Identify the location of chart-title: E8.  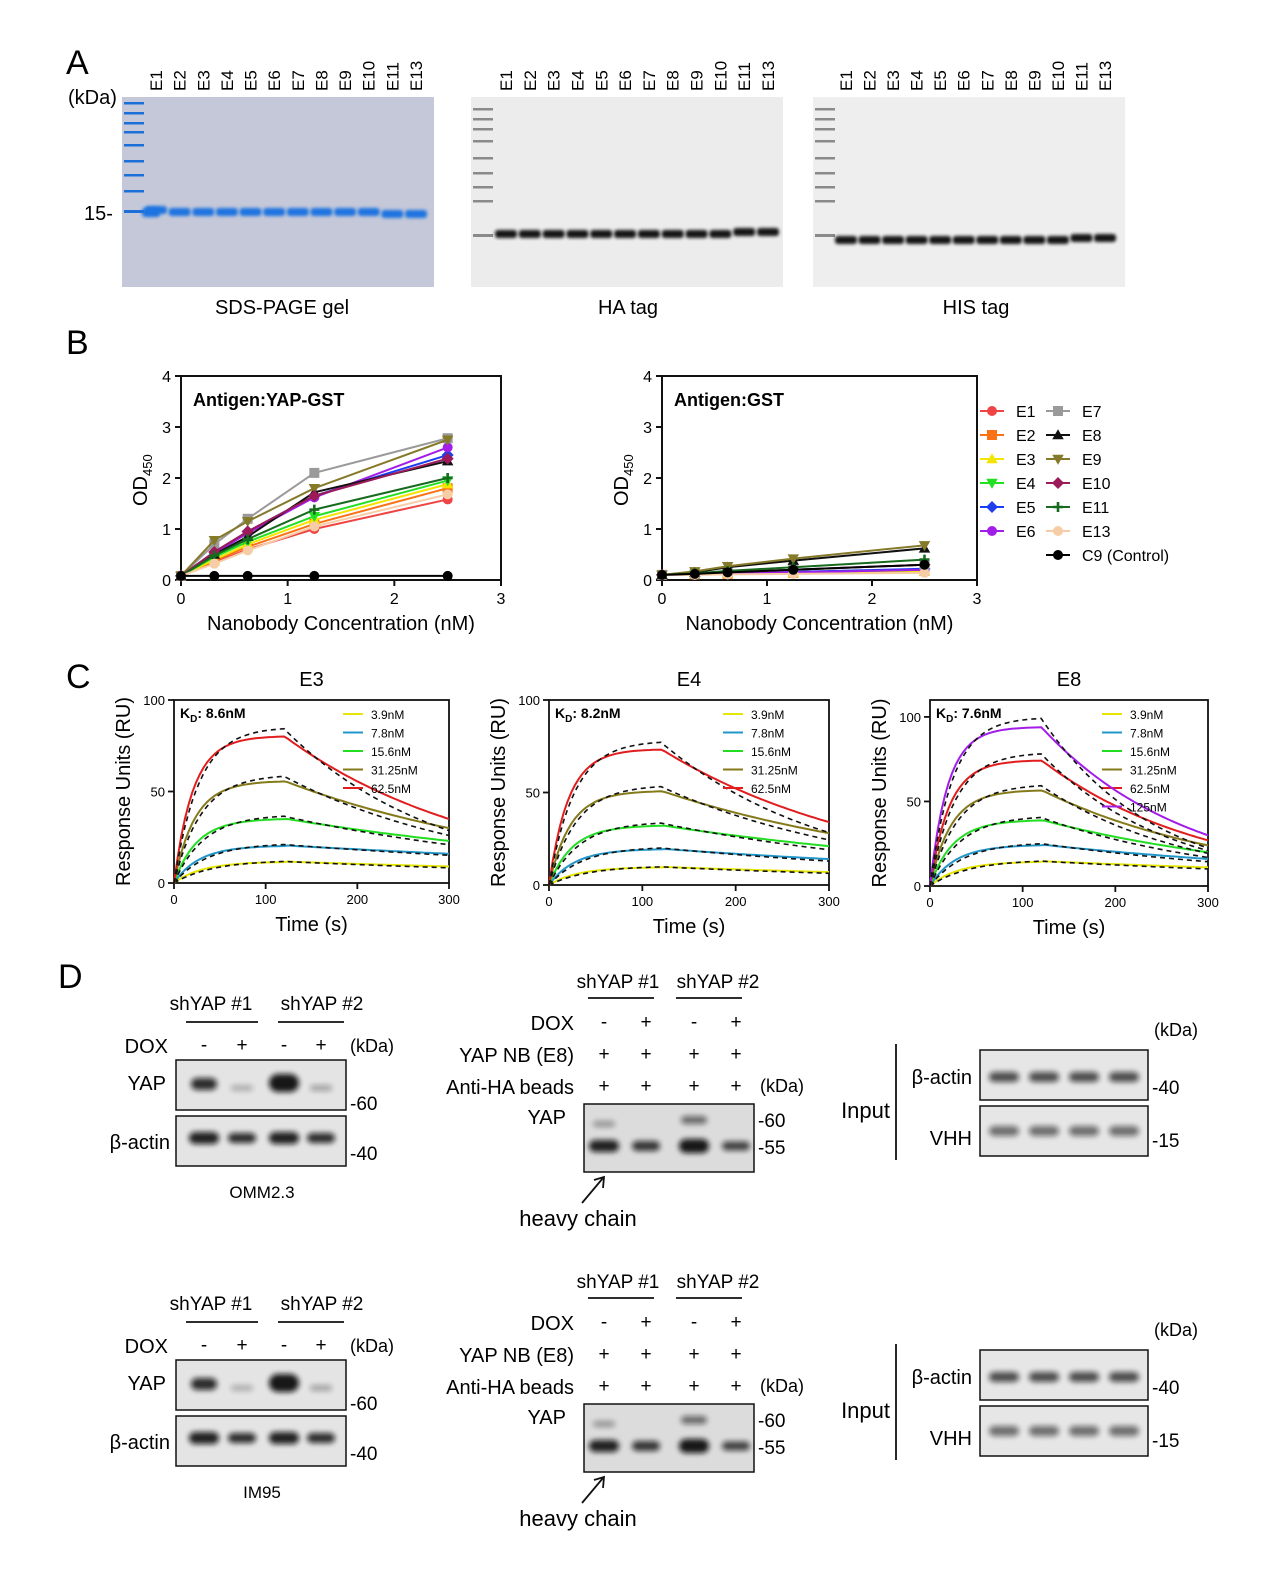
(1069, 680).